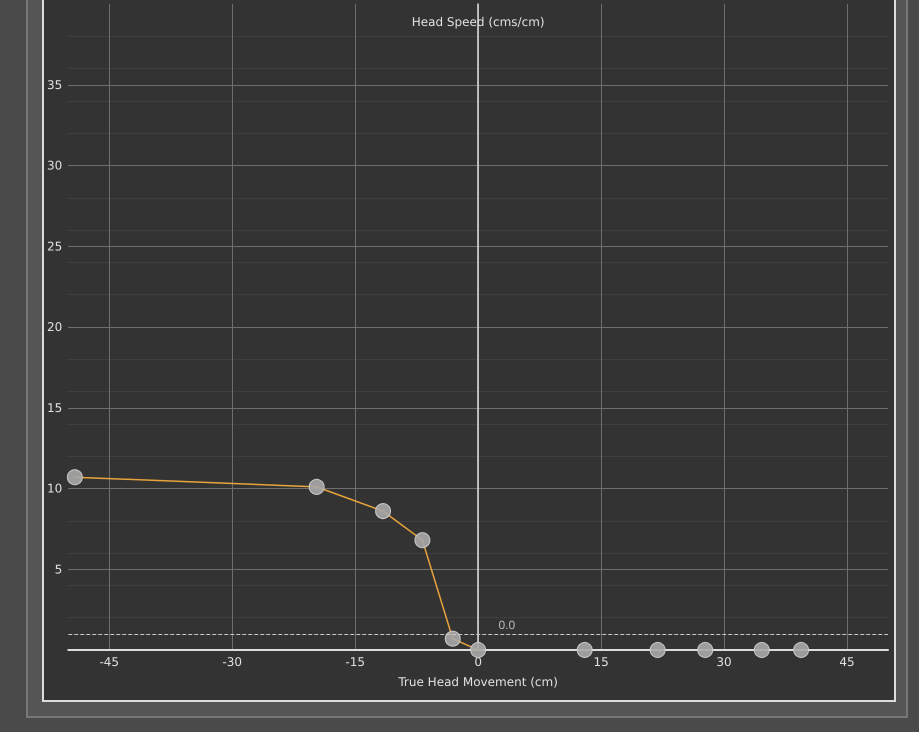 The image size is (919, 732). I want to click on x-axis-title: True Head Movement (cm), so click(477, 682).